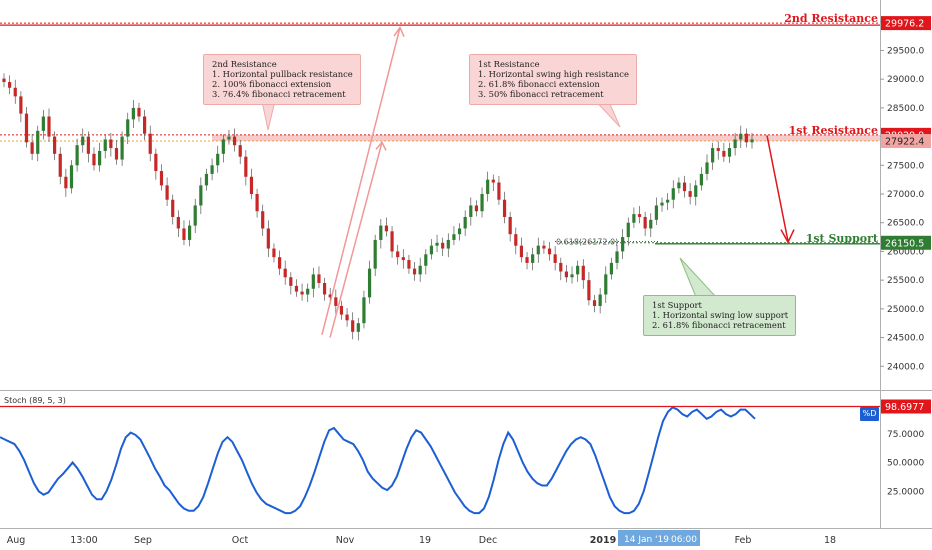  Describe the element at coordinates (539, 84) in the screenshot. I see `annotation-line: 2. 61.8% fibonacci extension` at that location.